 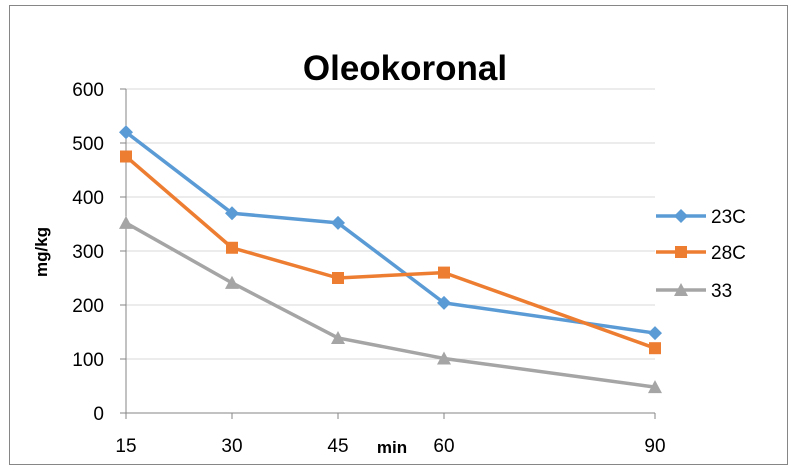 I want to click on legend-label: 33, so click(x=721, y=291).